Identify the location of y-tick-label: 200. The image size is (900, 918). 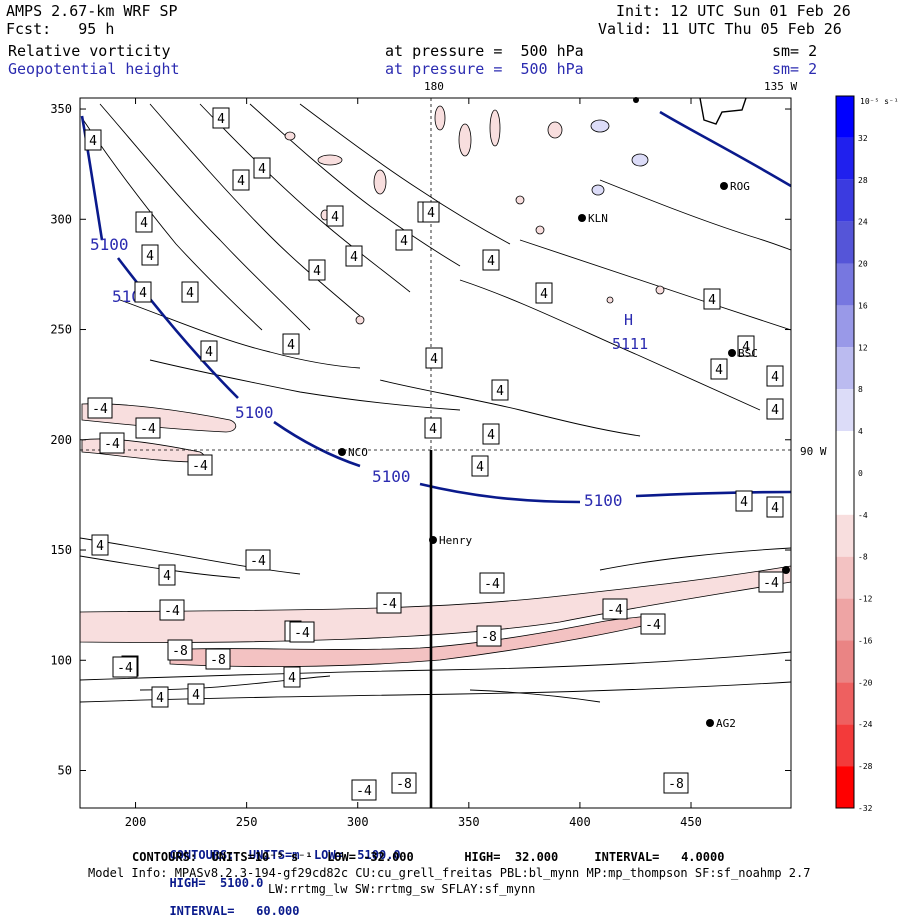
(61, 440).